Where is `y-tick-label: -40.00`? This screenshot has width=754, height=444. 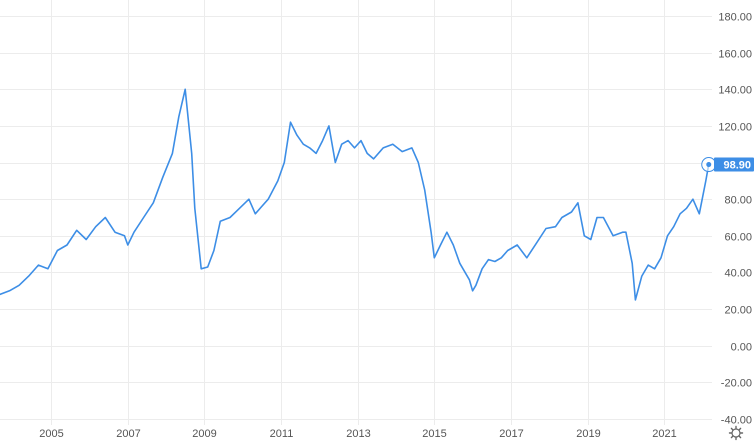 y-tick-label: -40.00 is located at coordinates (736, 421).